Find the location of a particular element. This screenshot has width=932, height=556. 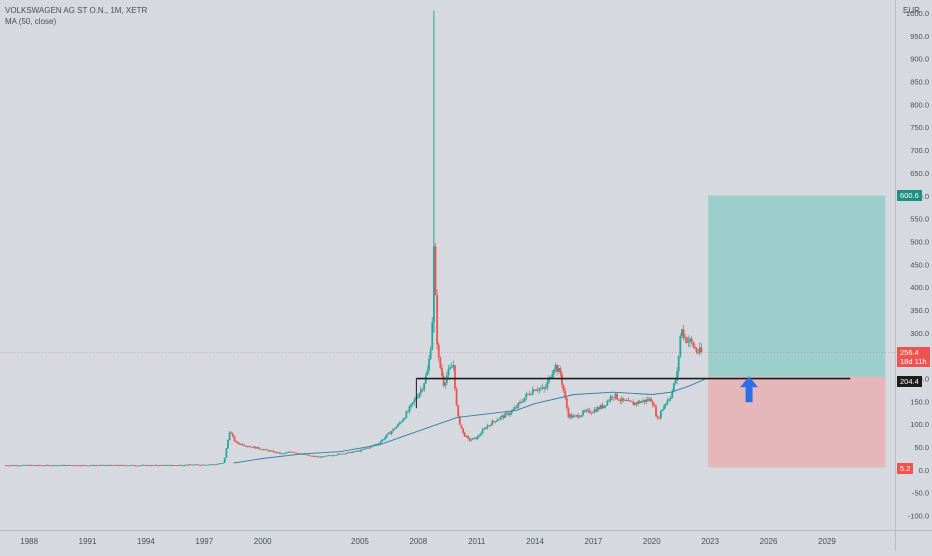

symbol-title: VOLKSWAGEN AG ST O.N., 1M, XETR is located at coordinates (76, 10).